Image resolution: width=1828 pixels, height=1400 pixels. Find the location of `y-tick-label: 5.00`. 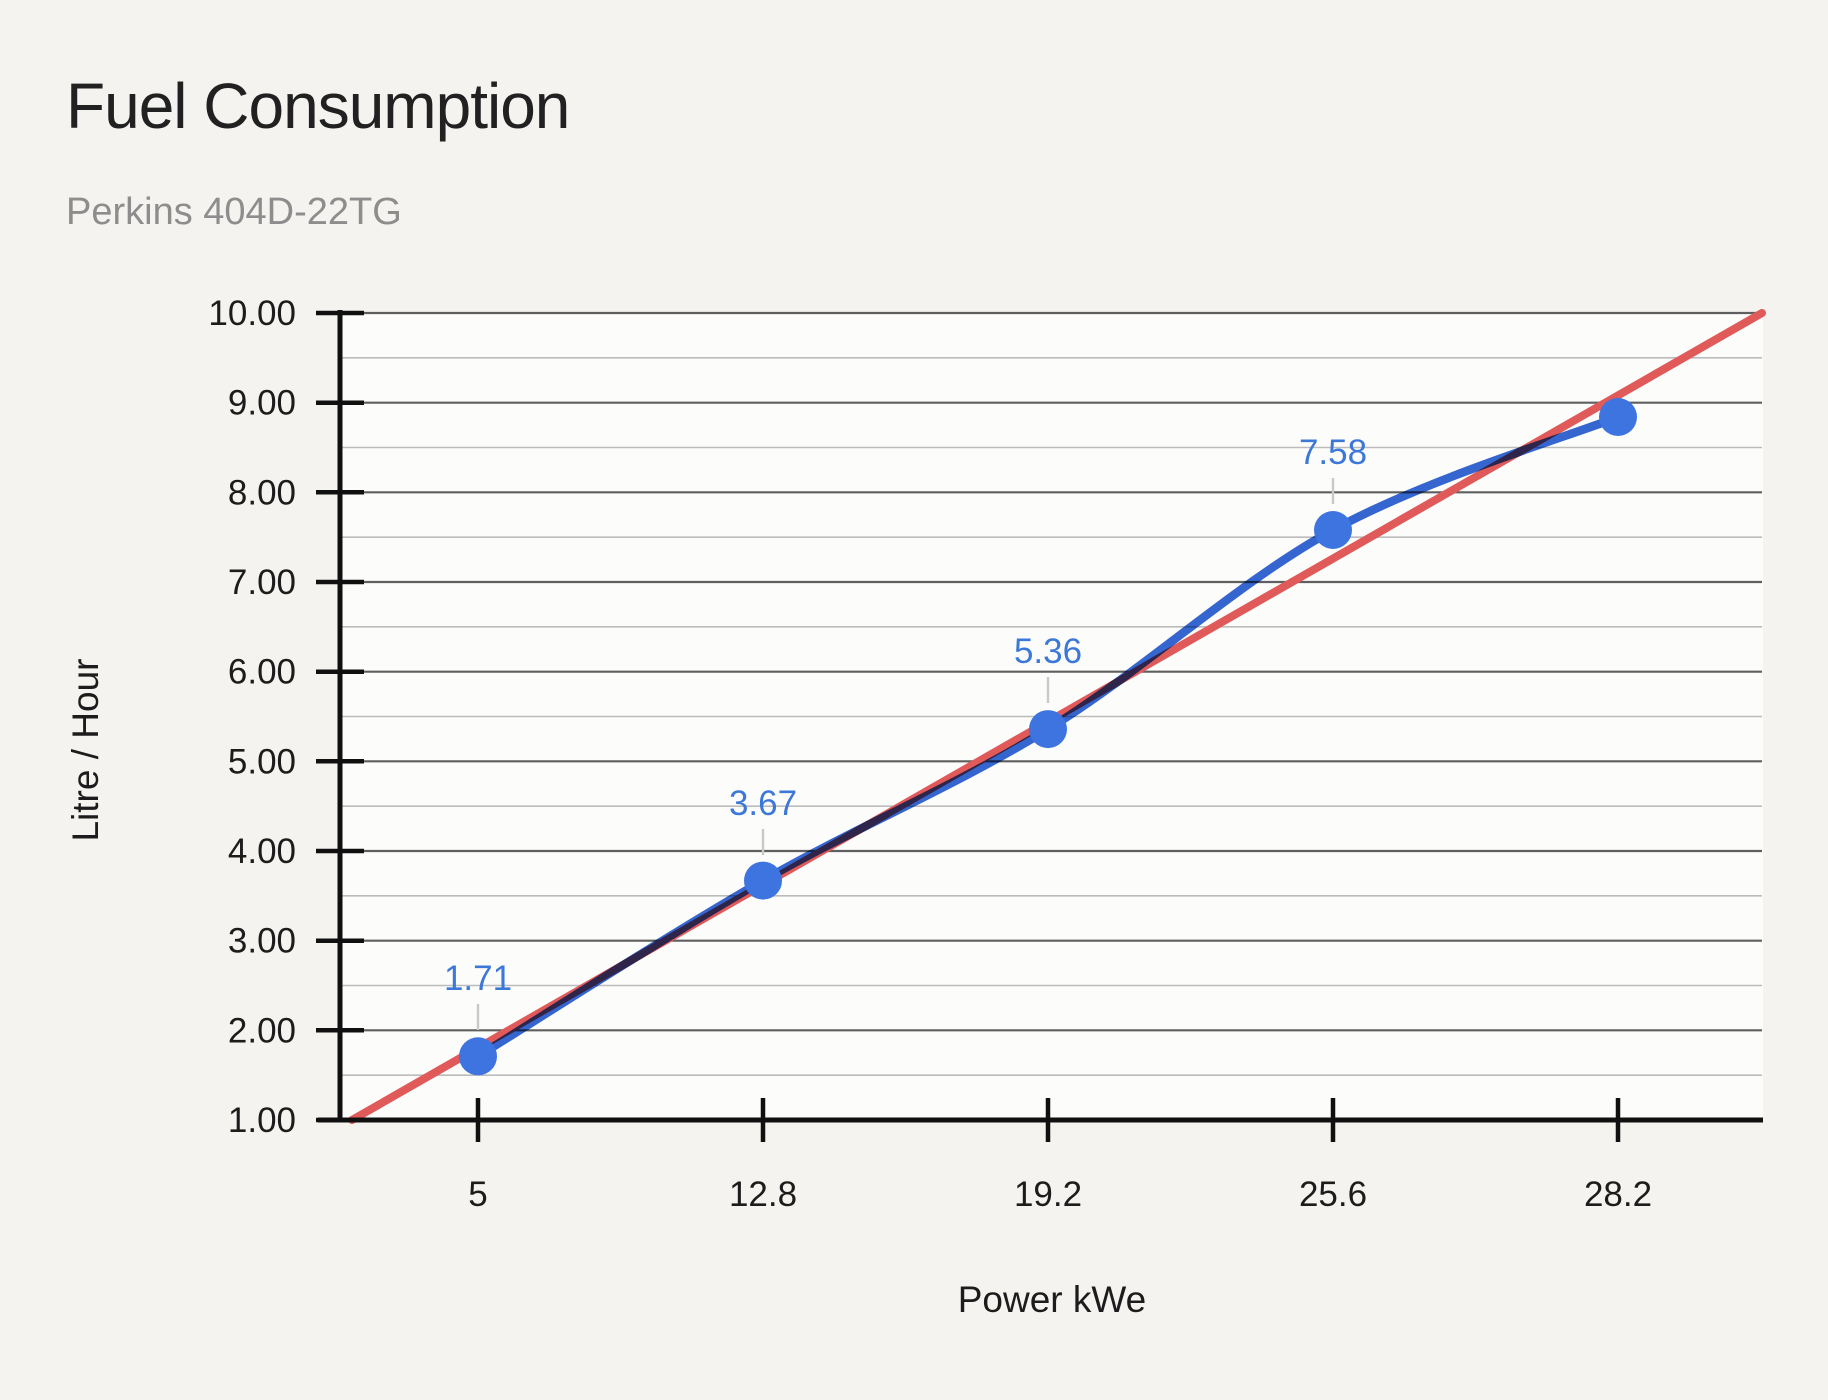

y-tick-label: 5.00 is located at coordinates (262, 761).